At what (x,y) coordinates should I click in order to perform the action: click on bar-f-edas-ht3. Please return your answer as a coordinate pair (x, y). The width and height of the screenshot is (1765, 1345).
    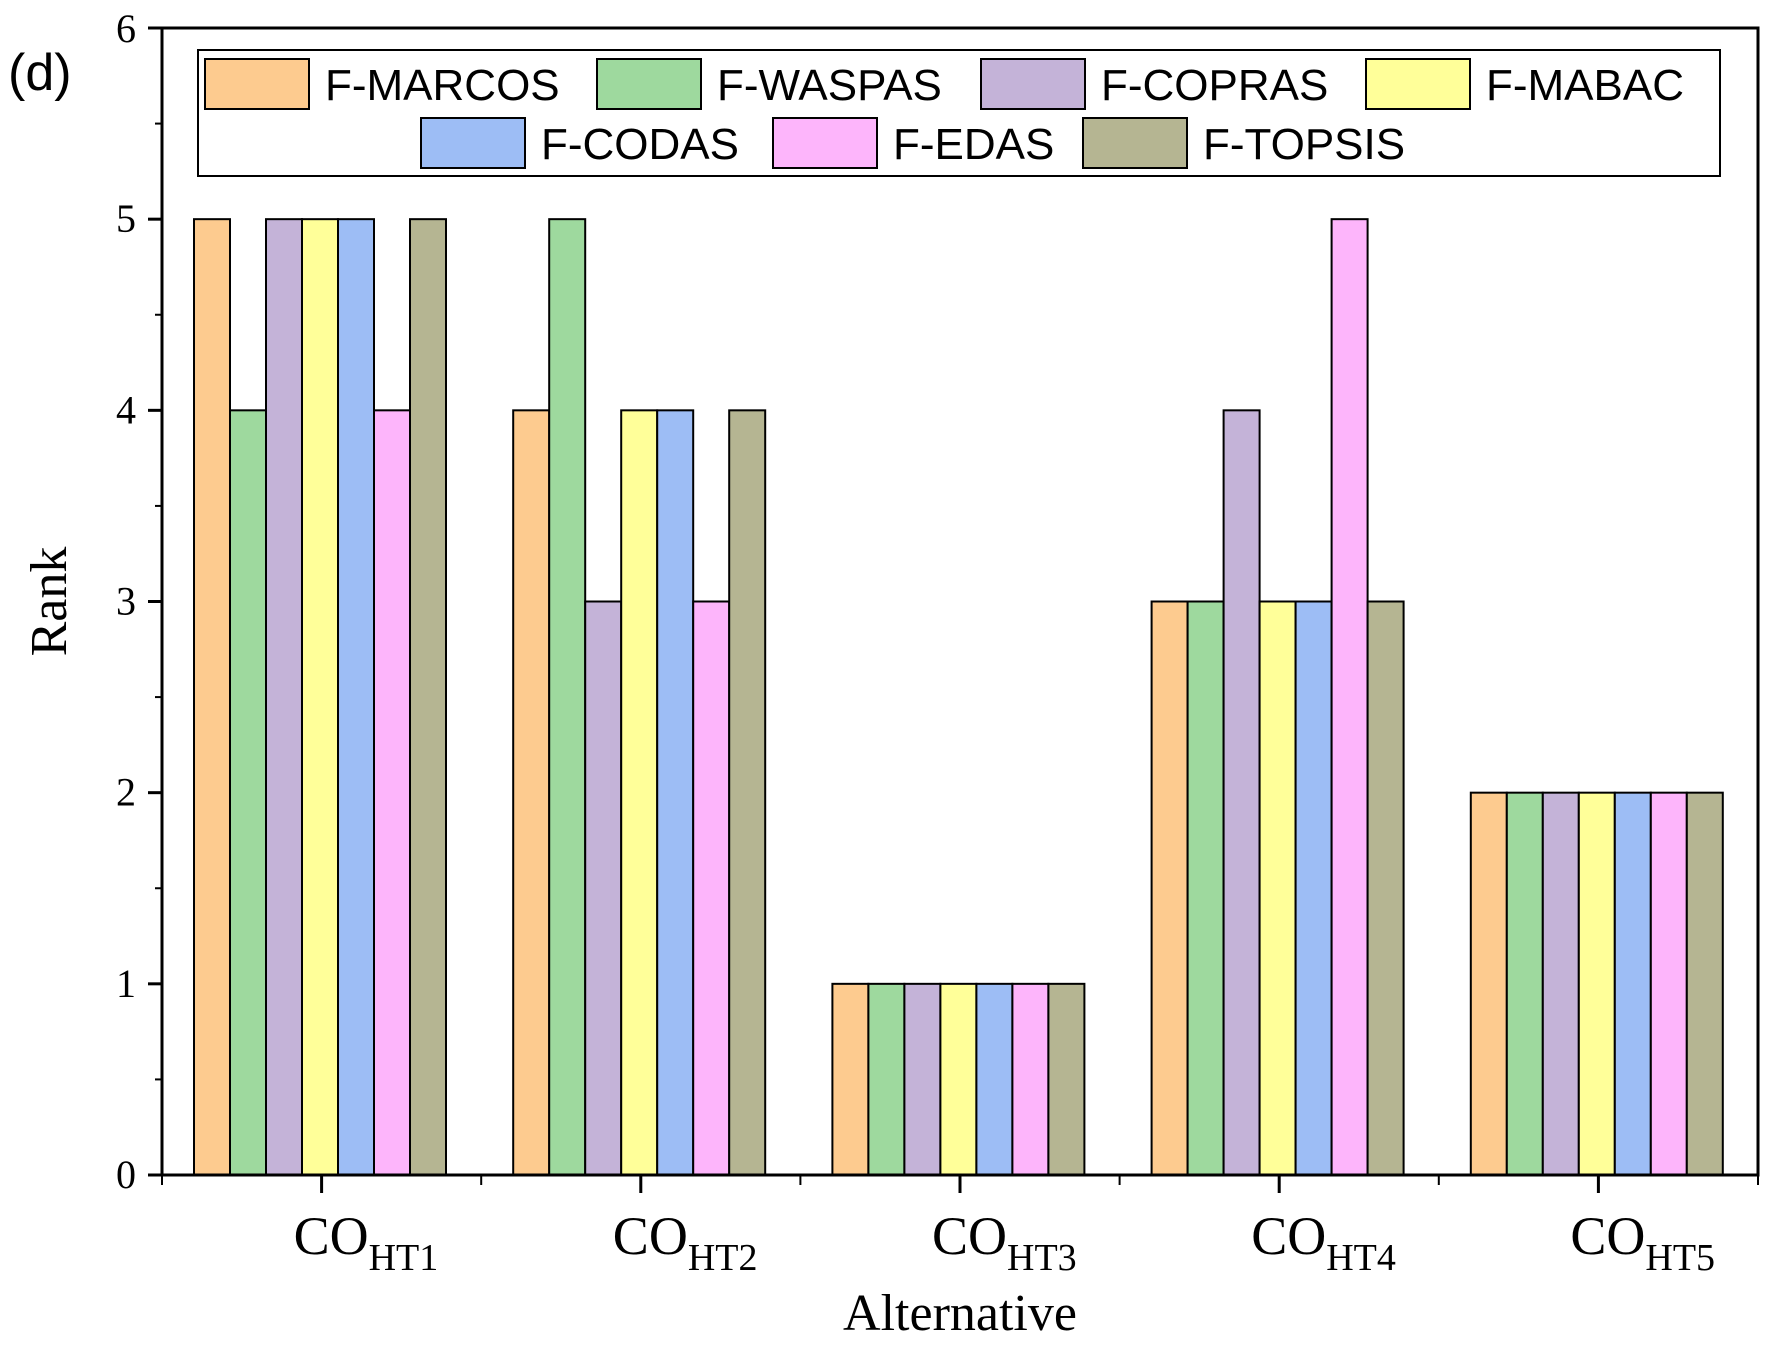
    Looking at the image, I should click on (1030, 1079).